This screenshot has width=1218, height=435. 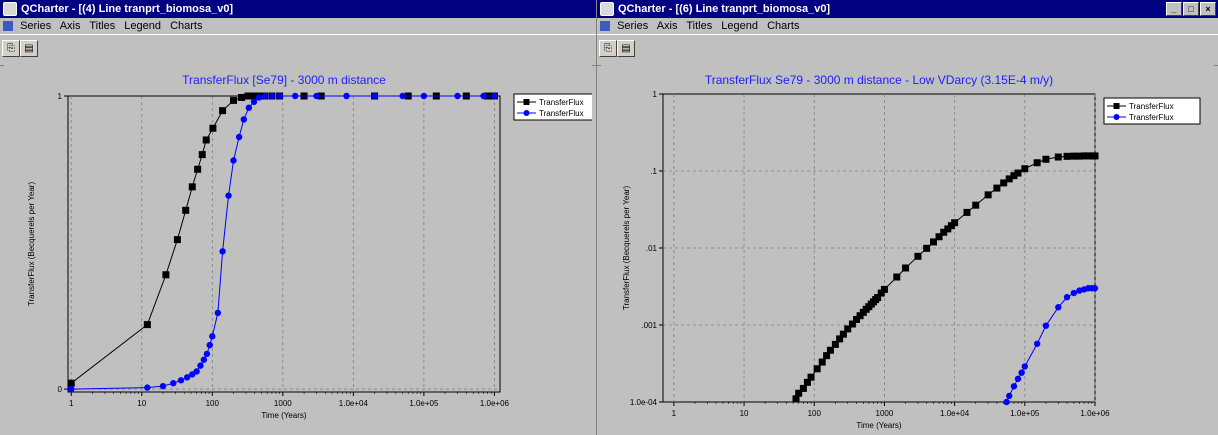 What do you see at coordinates (284, 80) in the screenshot?
I see `chart-title: TransferFlux [Se79] - 3000 m distance` at bounding box center [284, 80].